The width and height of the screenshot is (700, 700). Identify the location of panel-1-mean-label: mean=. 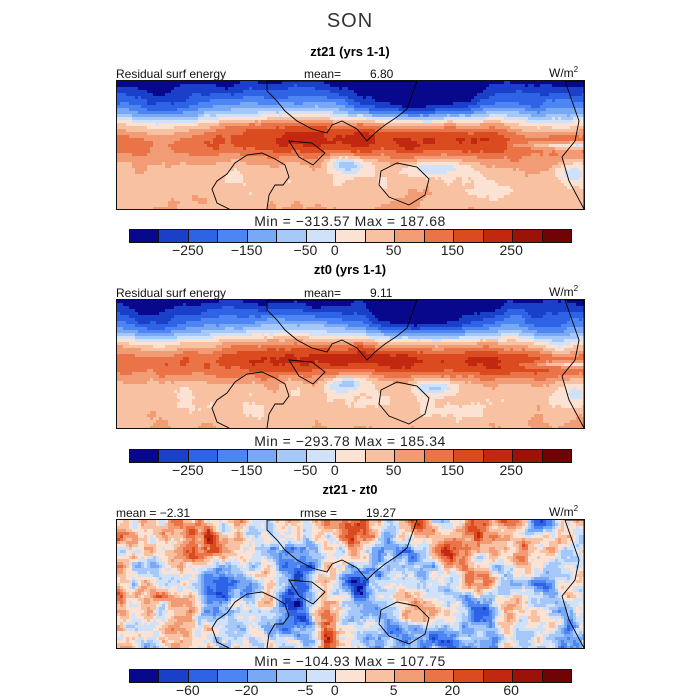
(322, 74).